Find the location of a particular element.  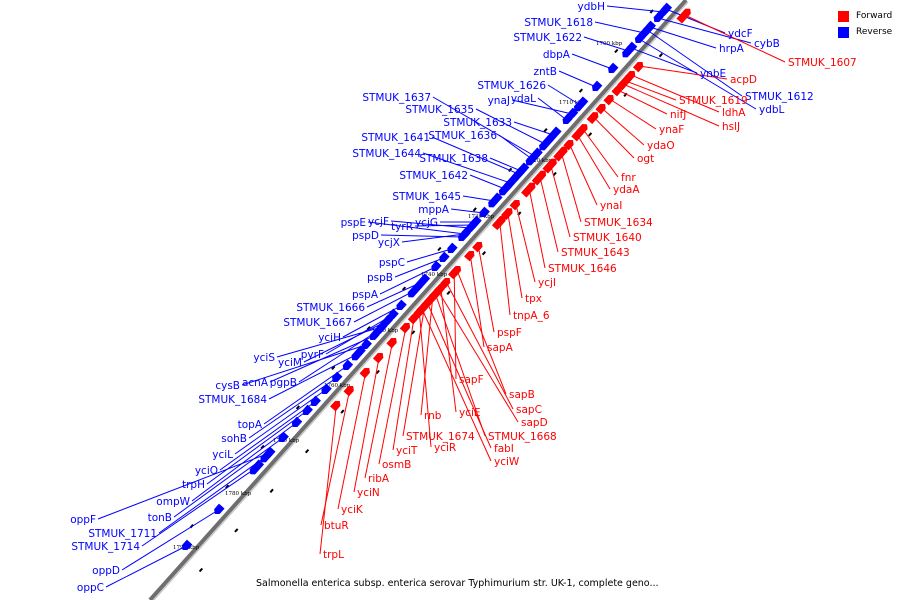

gene-label-yciO: yciO is located at coordinates (206, 471).